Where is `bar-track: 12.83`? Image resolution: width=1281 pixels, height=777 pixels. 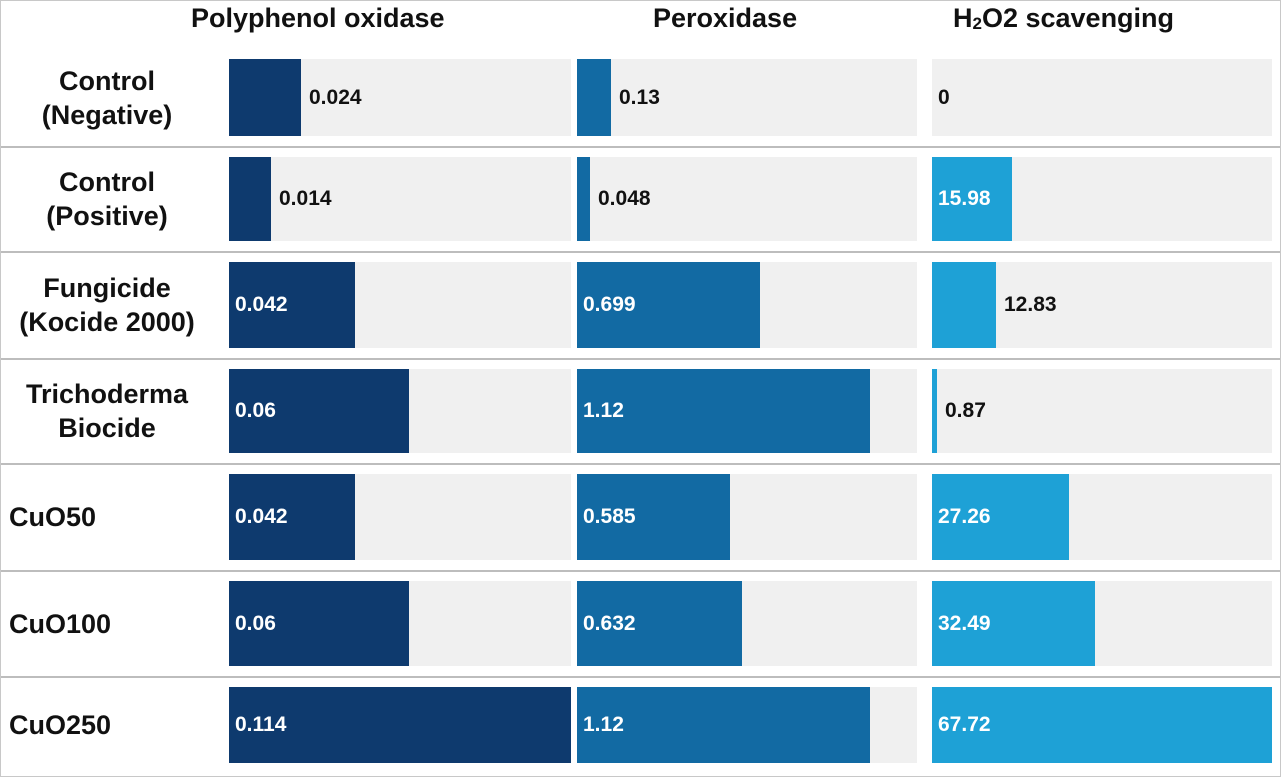
bar-track: 12.83 is located at coordinates (1102, 305).